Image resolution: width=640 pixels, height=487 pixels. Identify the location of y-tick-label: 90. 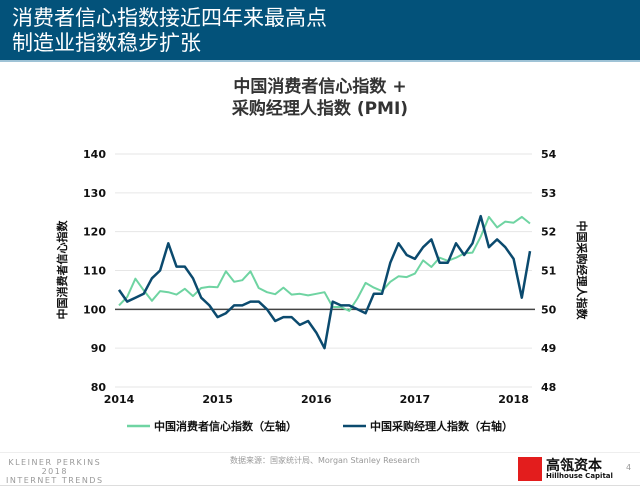
(99, 348).